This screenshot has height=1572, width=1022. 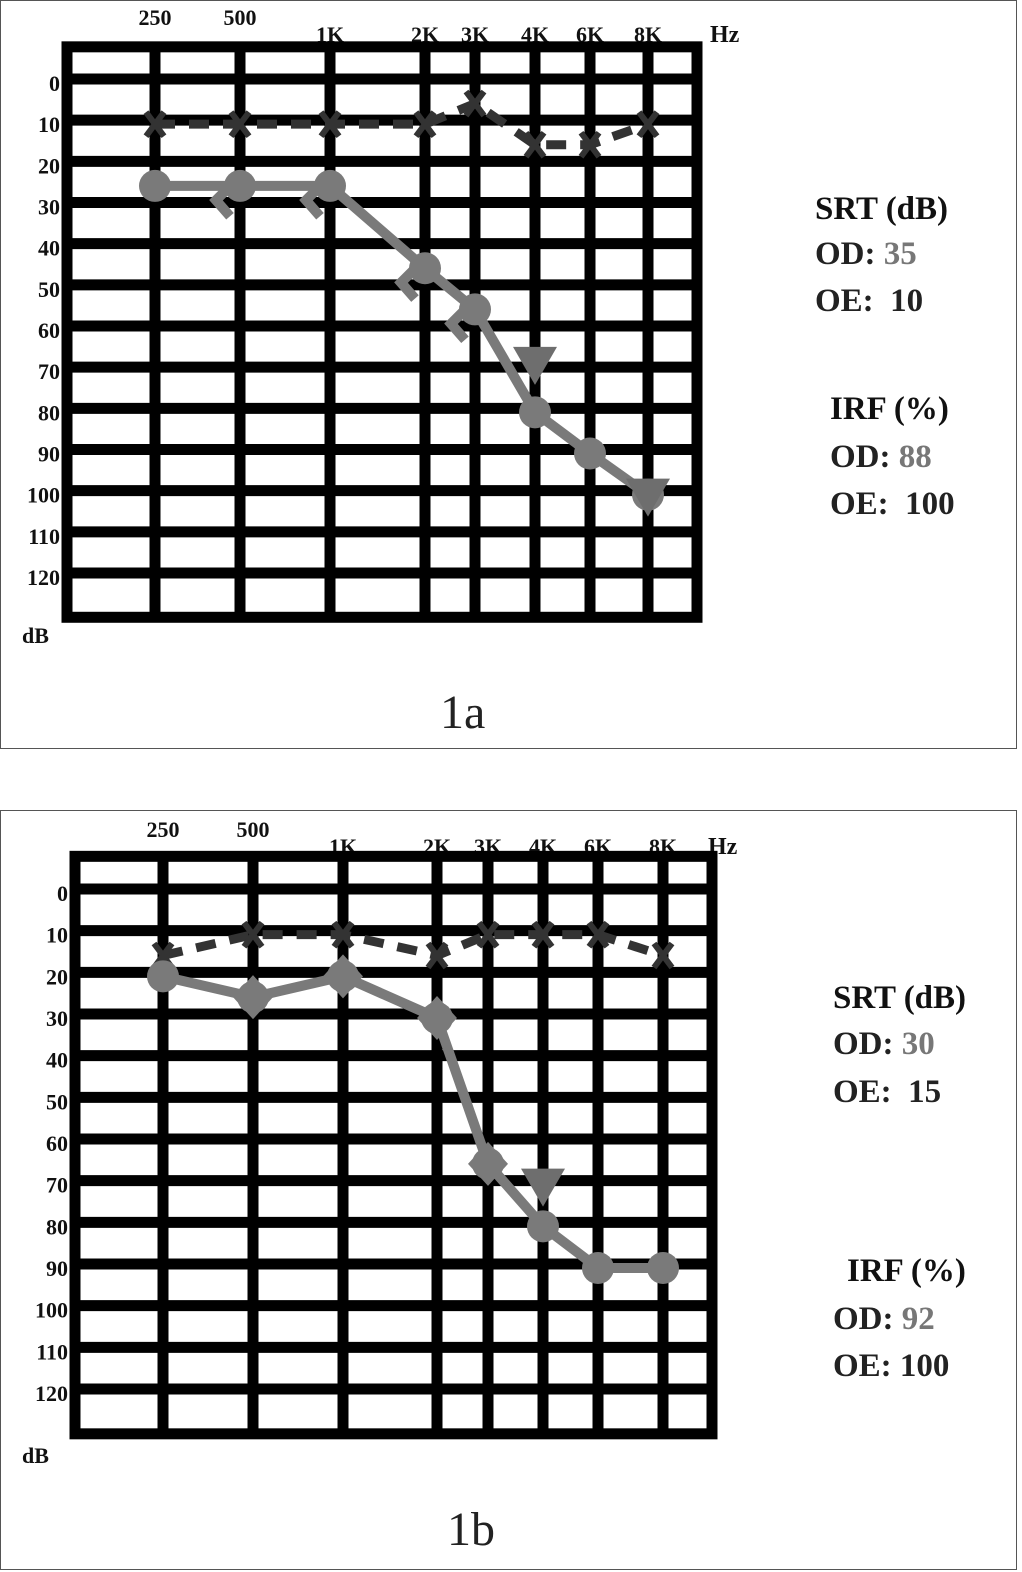 I want to click on srt-od-value: 30, so click(x=918, y=1044).